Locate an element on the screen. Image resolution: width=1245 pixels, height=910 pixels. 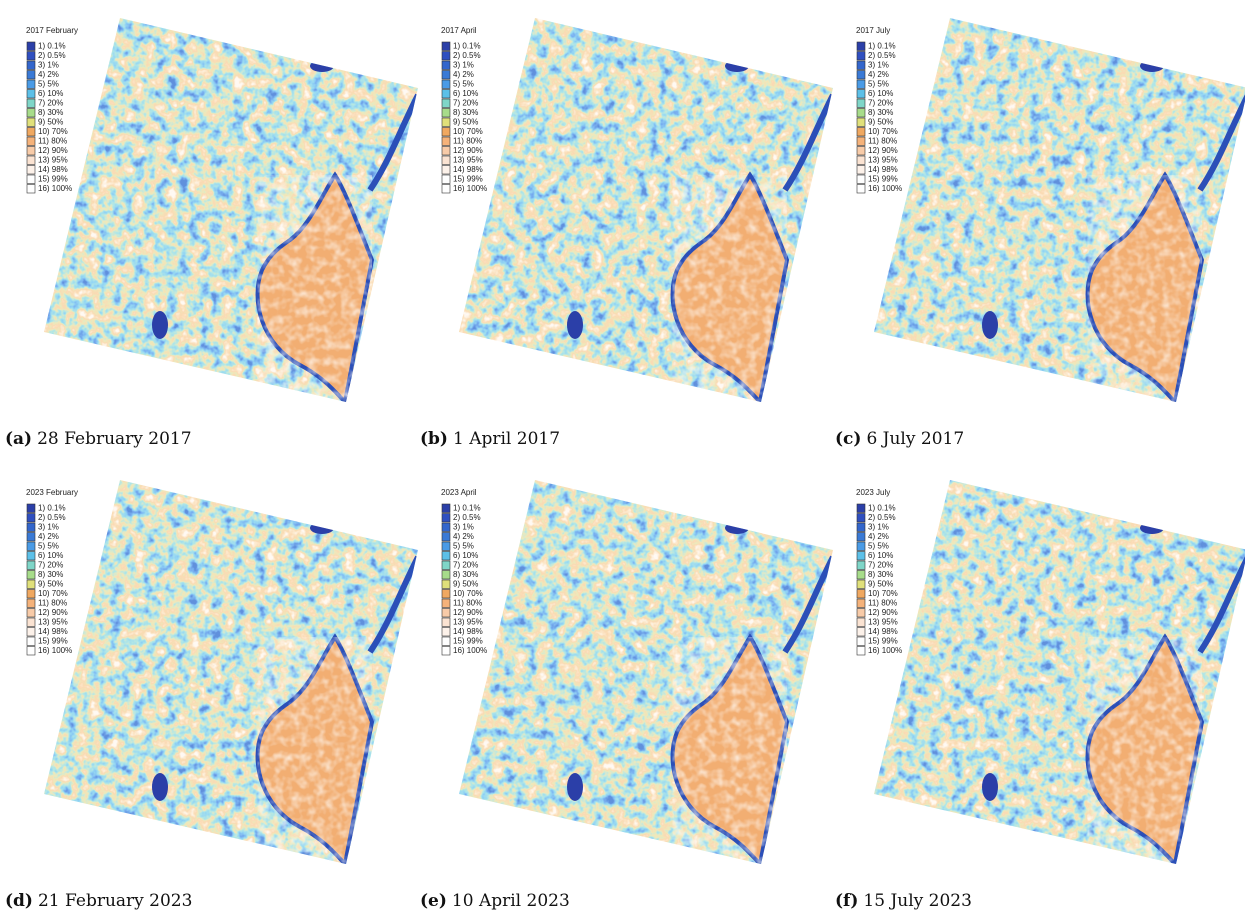
caption: (e) 10 April 2023 is located at coordinates (495, 900).